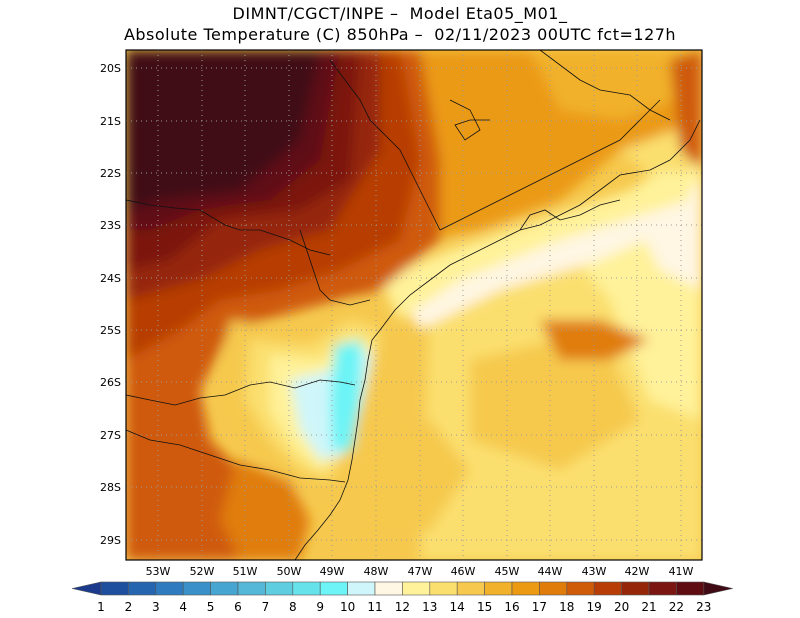 This screenshot has width=800, height=618. I want to click on latitude-labels: 20S 21S 22S 23S 24S 25S 26S 27S 28S 29S, so click(110, 304).